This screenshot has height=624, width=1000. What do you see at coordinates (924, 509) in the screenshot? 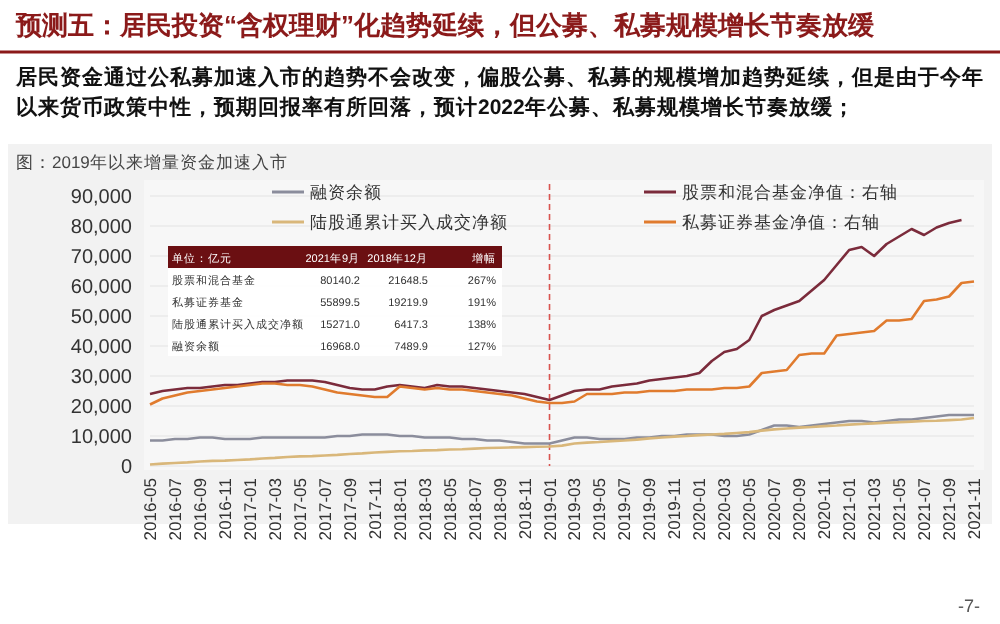
I see `x-tick-label: 2021-07` at bounding box center [924, 509].